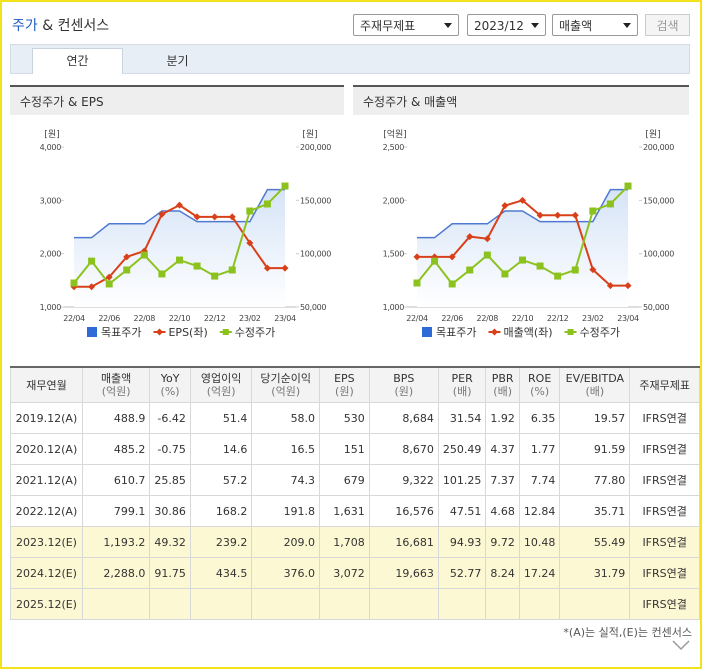 This screenshot has width=702, height=669. Describe the element at coordinates (344, 542) in the screenshot. I see `table-cell: 1,708` at that location.